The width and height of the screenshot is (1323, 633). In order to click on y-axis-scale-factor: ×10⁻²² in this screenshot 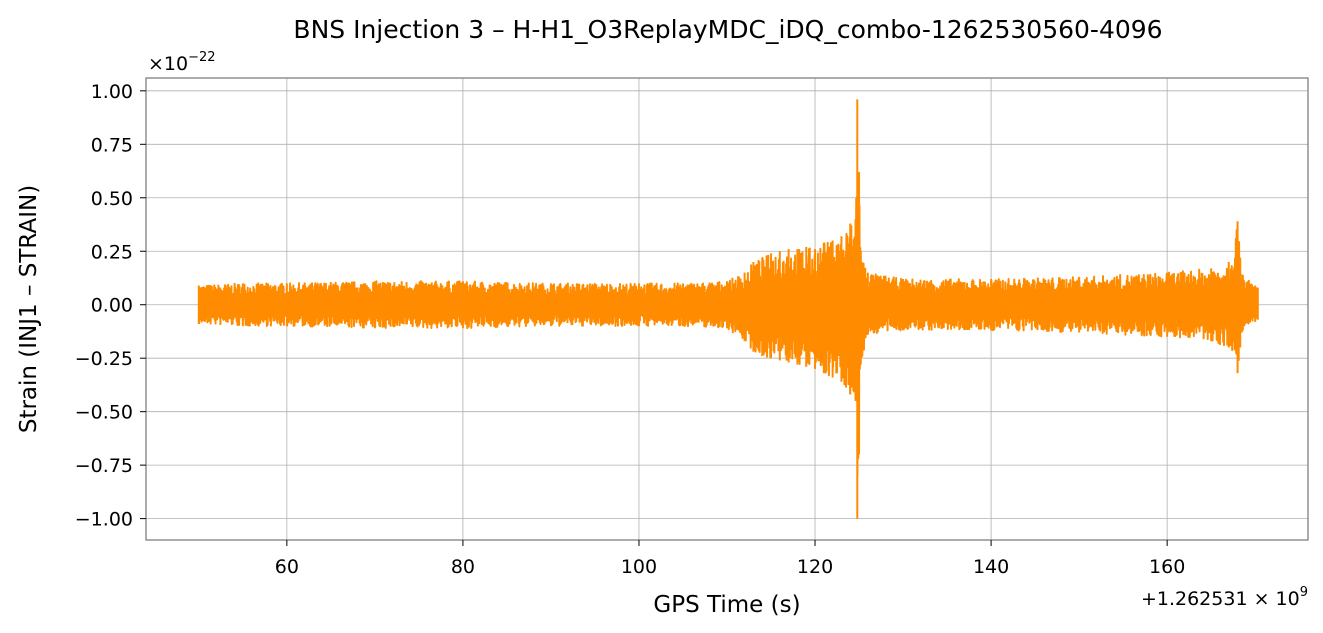, I will do `click(182, 62)`.